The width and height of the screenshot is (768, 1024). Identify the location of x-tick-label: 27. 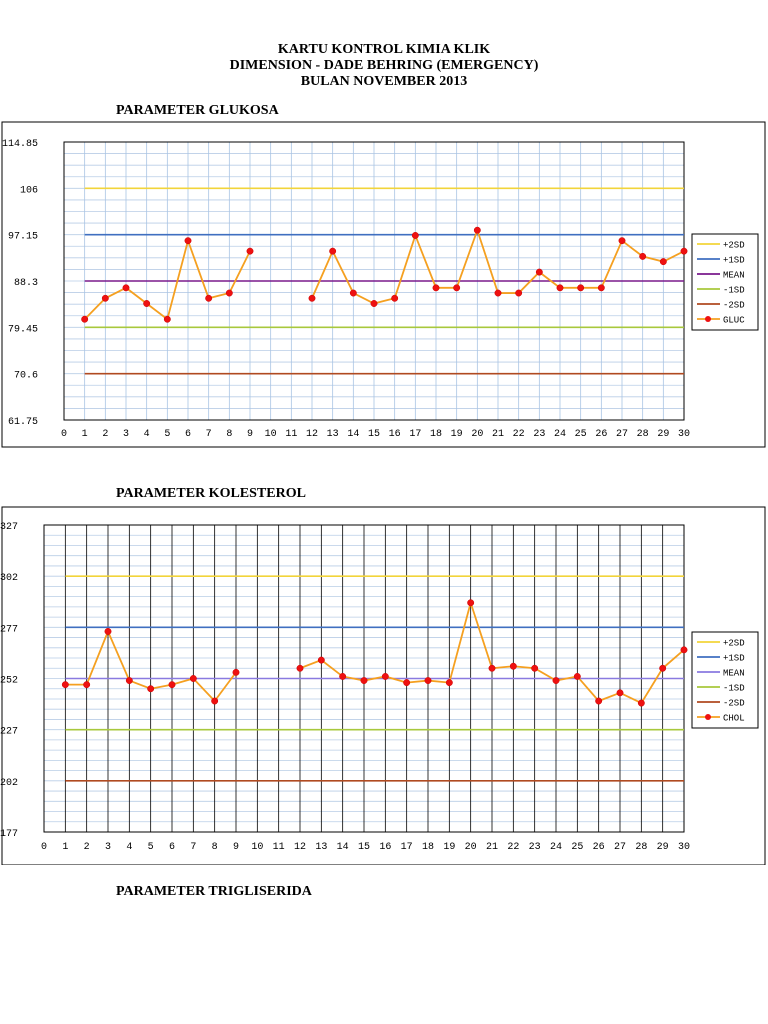
(622, 434).